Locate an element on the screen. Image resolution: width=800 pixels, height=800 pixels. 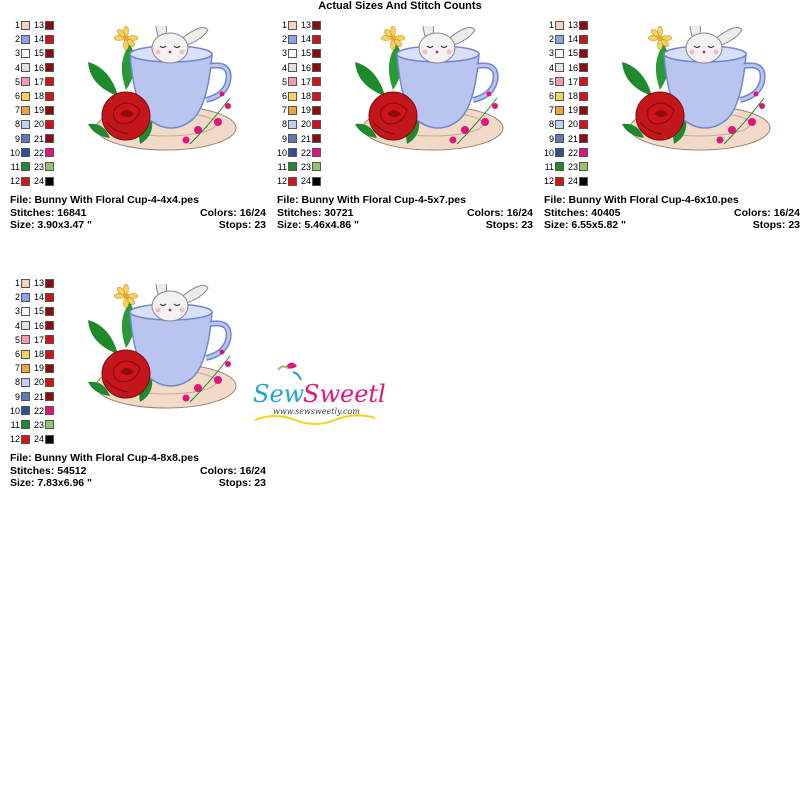
color-swatch-row: 11 23 is located at coordinates (303, 167).